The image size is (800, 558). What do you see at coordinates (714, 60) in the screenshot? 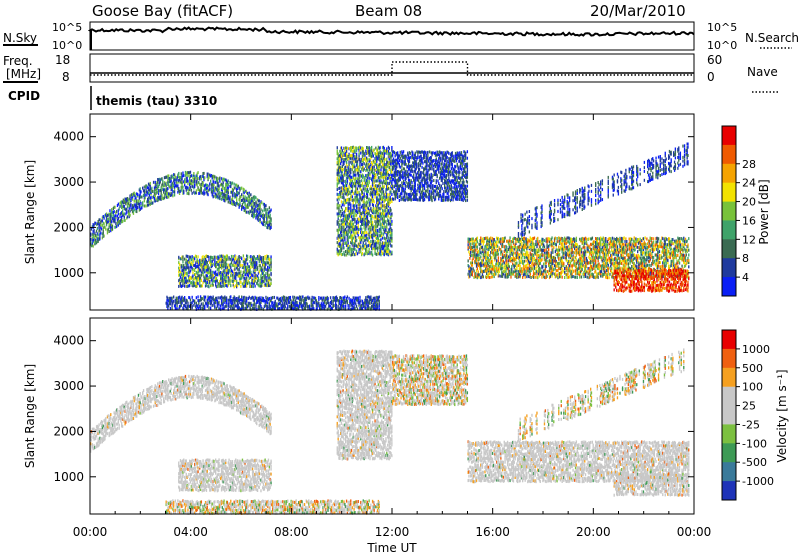
I see `nave-tick-high: 60` at bounding box center [714, 60].